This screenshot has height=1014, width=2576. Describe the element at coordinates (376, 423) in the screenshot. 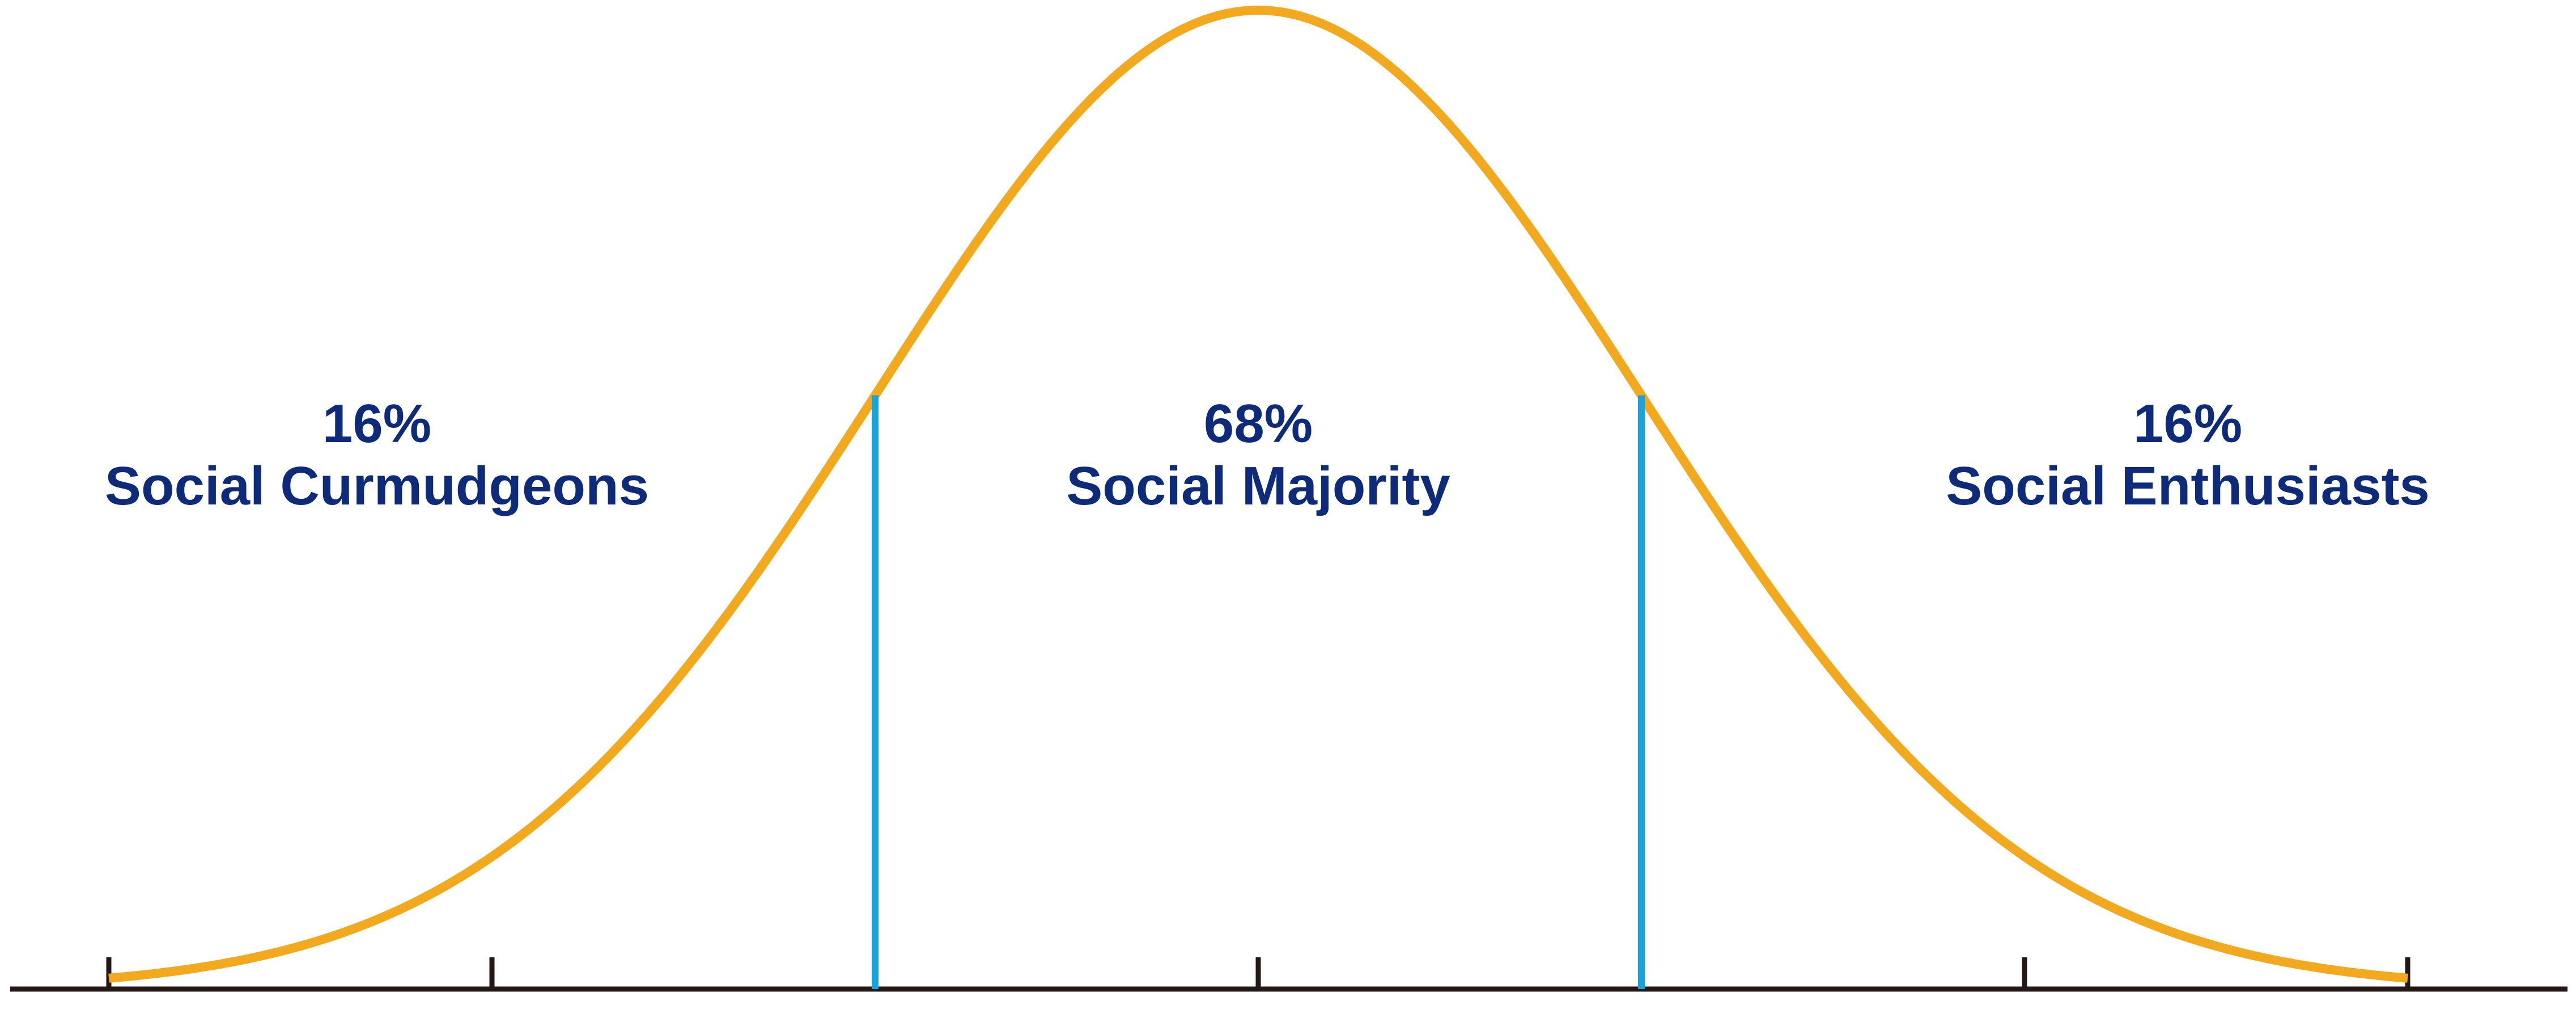

I see `region-left-percent: 16%` at that location.